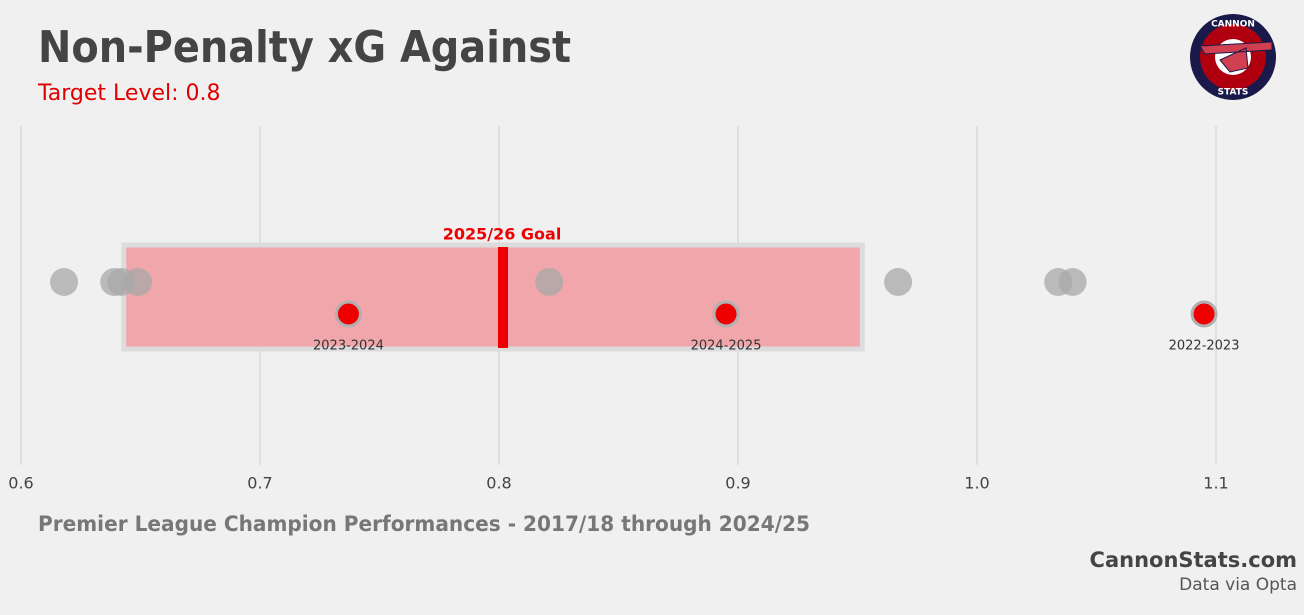 The image size is (1304, 615). What do you see at coordinates (1233, 93) in the screenshot?
I see `logo-text: STATS` at bounding box center [1233, 93].